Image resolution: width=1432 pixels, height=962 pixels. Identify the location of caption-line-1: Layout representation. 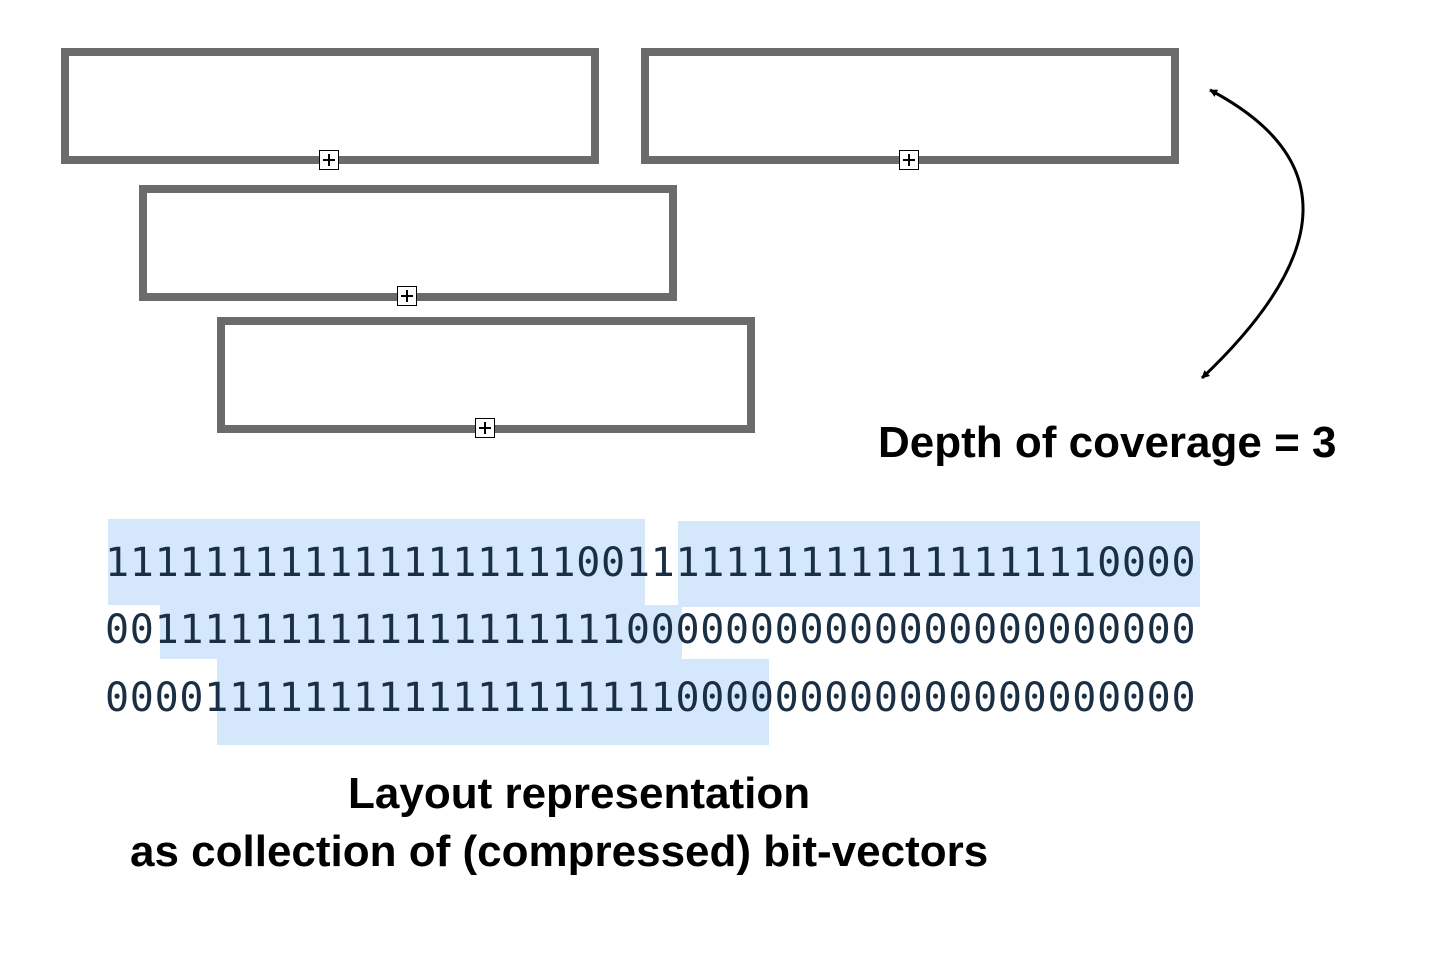
(579, 793).